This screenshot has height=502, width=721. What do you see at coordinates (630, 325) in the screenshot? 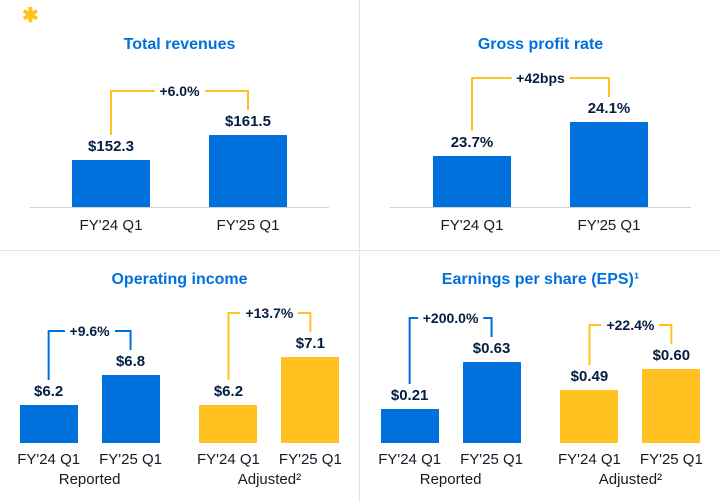
I see `growth-annotation: +22.4%` at bounding box center [630, 325].